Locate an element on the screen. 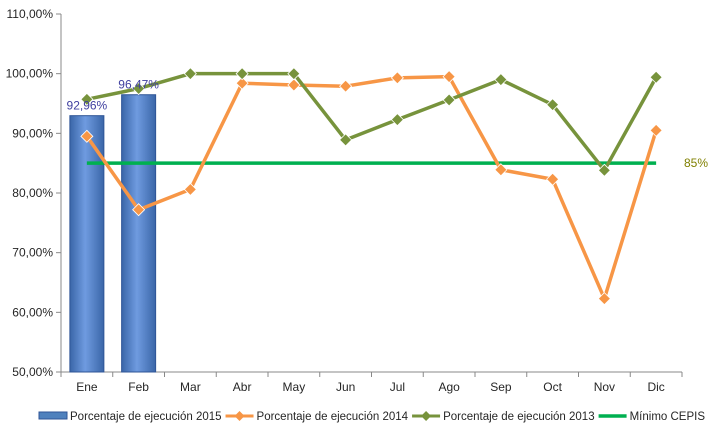  x-tick-label: May is located at coordinates (294, 387).